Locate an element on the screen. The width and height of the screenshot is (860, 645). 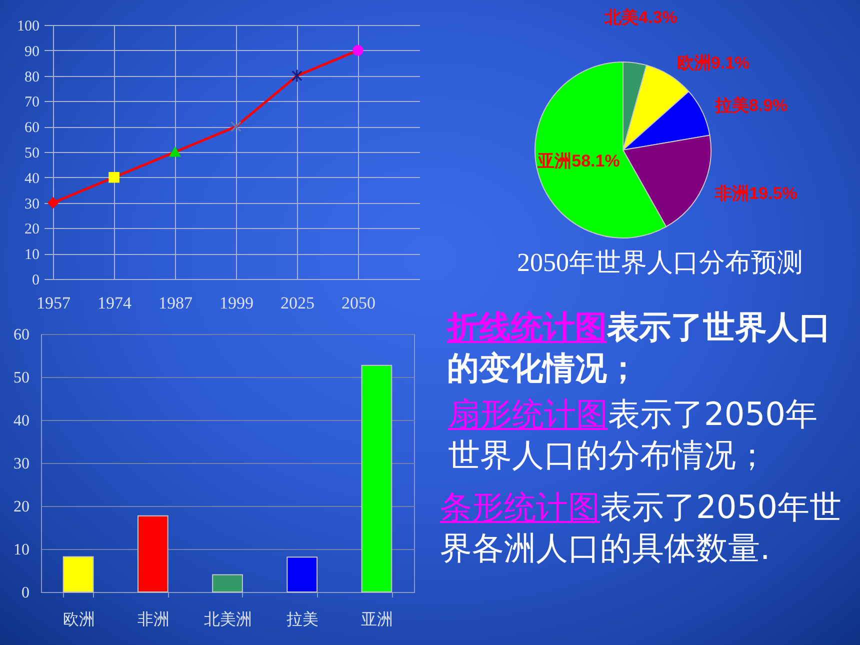
x-tick-label: 2025 is located at coordinates (297, 303).